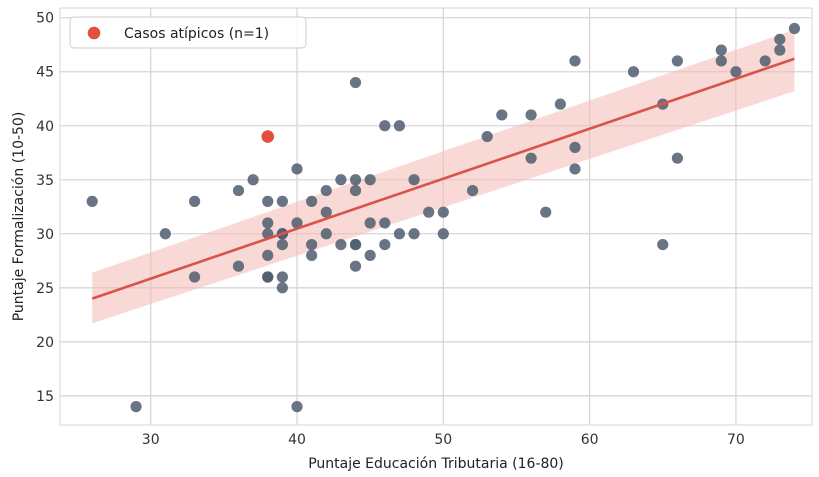 This screenshot has width=819, height=477. What do you see at coordinates (45, 235) in the screenshot?
I see `y-tick-label: 30` at bounding box center [45, 235].